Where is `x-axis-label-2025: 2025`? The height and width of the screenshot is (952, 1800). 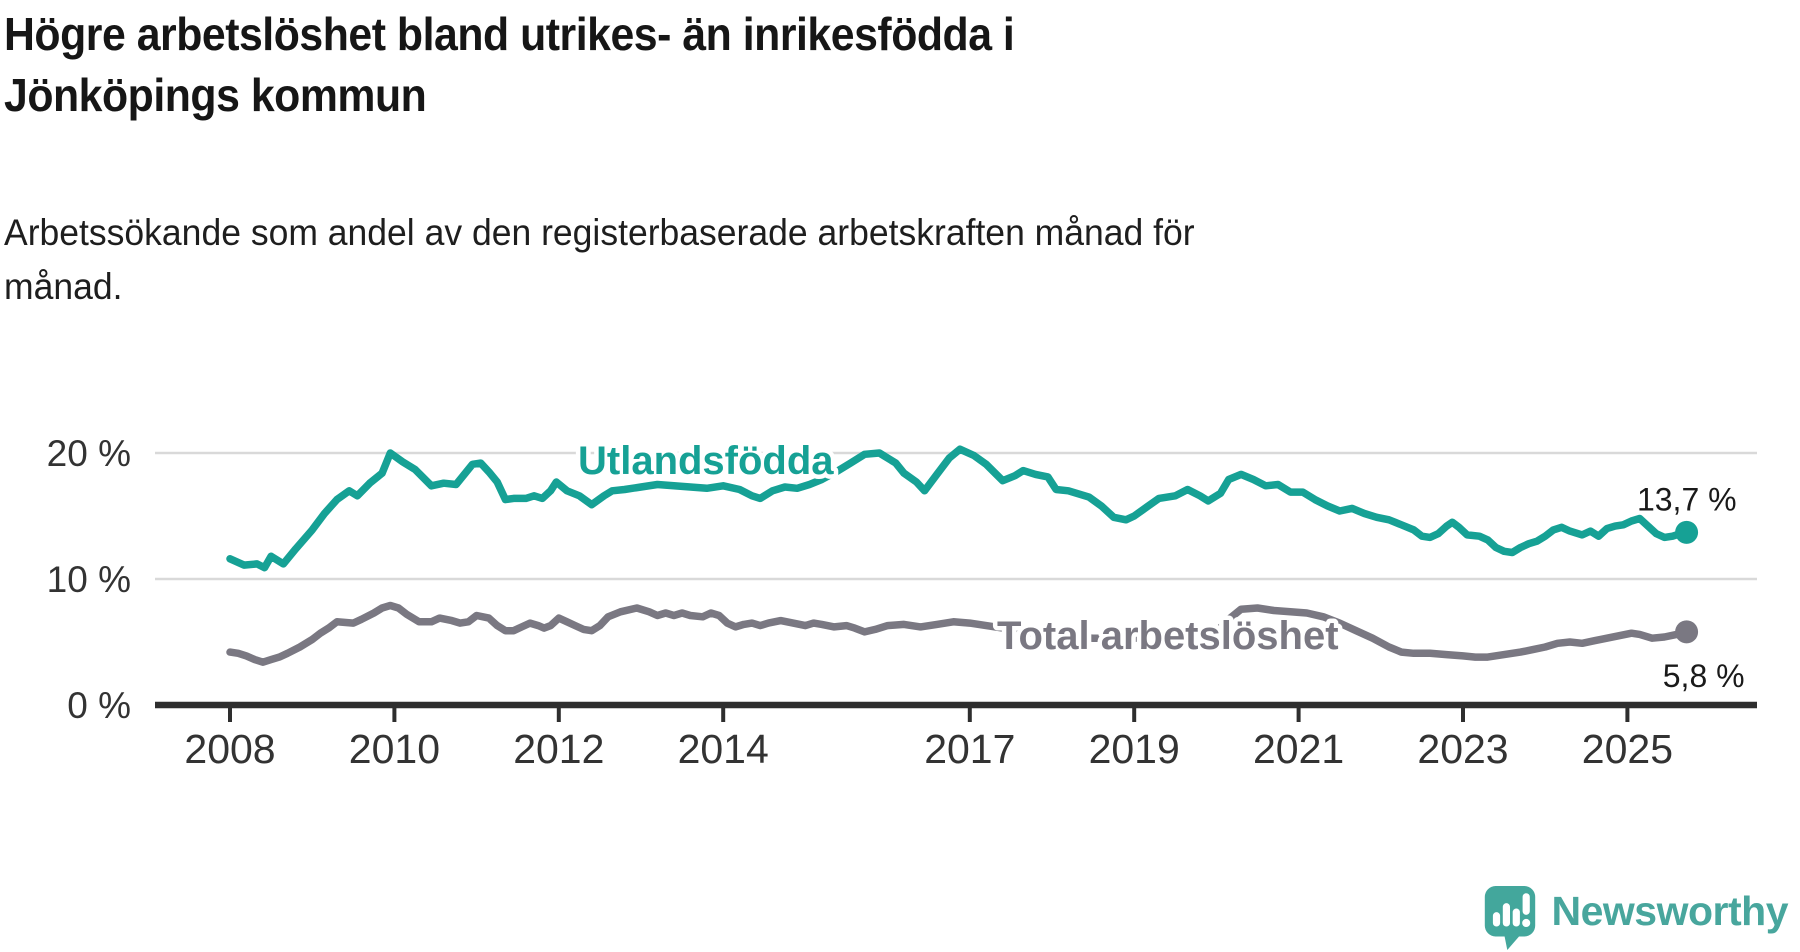 x-axis-label-2025: 2025 is located at coordinates (1627, 749).